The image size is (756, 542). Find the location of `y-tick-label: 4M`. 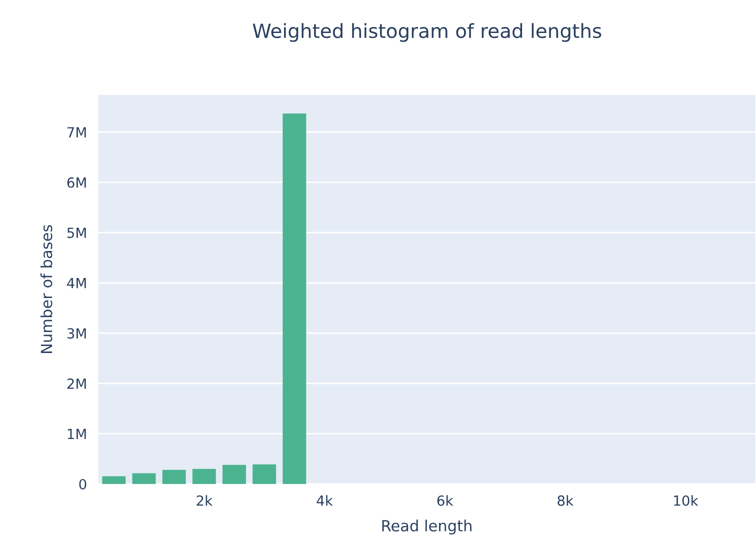

y-tick-label: 4M is located at coordinates (76, 283).